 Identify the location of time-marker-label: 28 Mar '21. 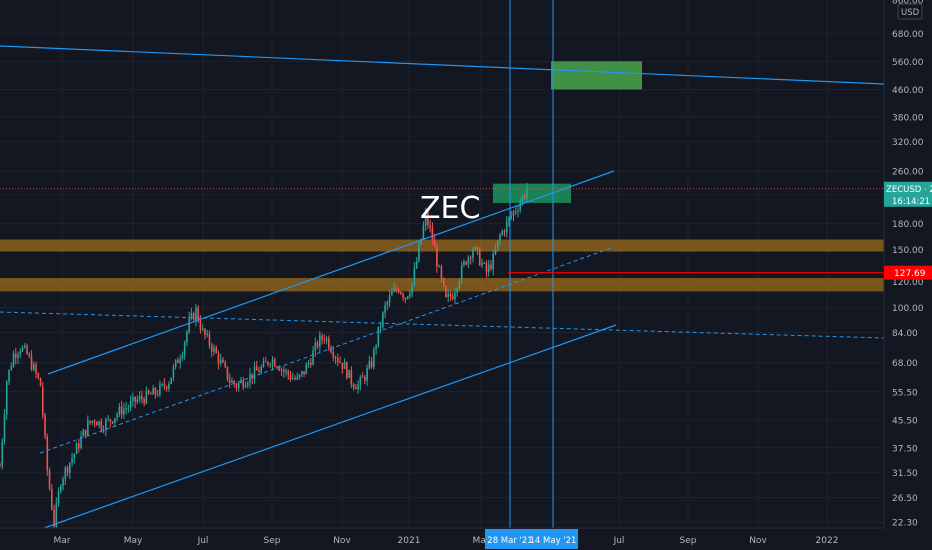
(509, 541).